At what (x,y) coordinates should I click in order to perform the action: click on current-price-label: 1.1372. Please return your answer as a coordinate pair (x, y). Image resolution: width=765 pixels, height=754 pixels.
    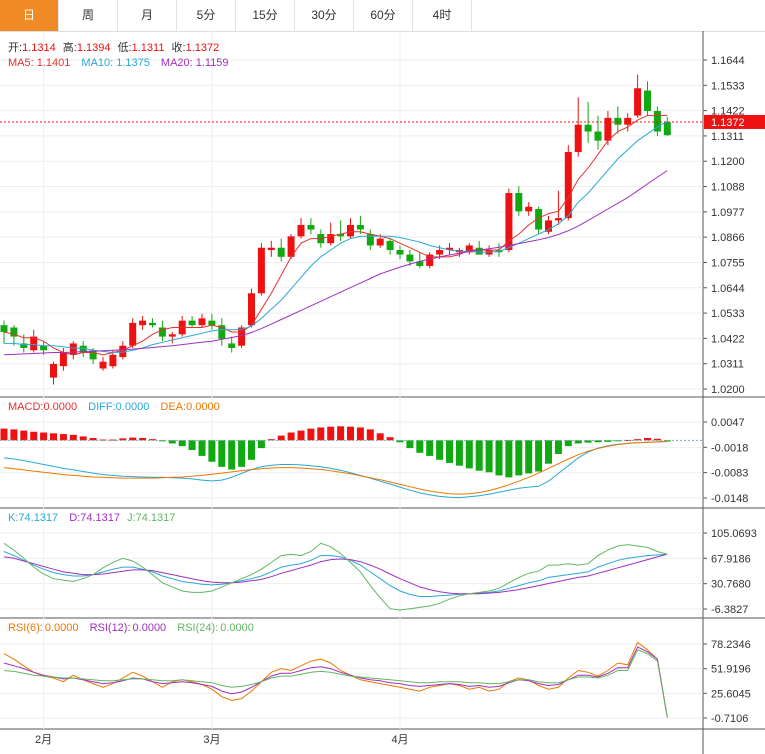
    Looking at the image, I should click on (728, 123).